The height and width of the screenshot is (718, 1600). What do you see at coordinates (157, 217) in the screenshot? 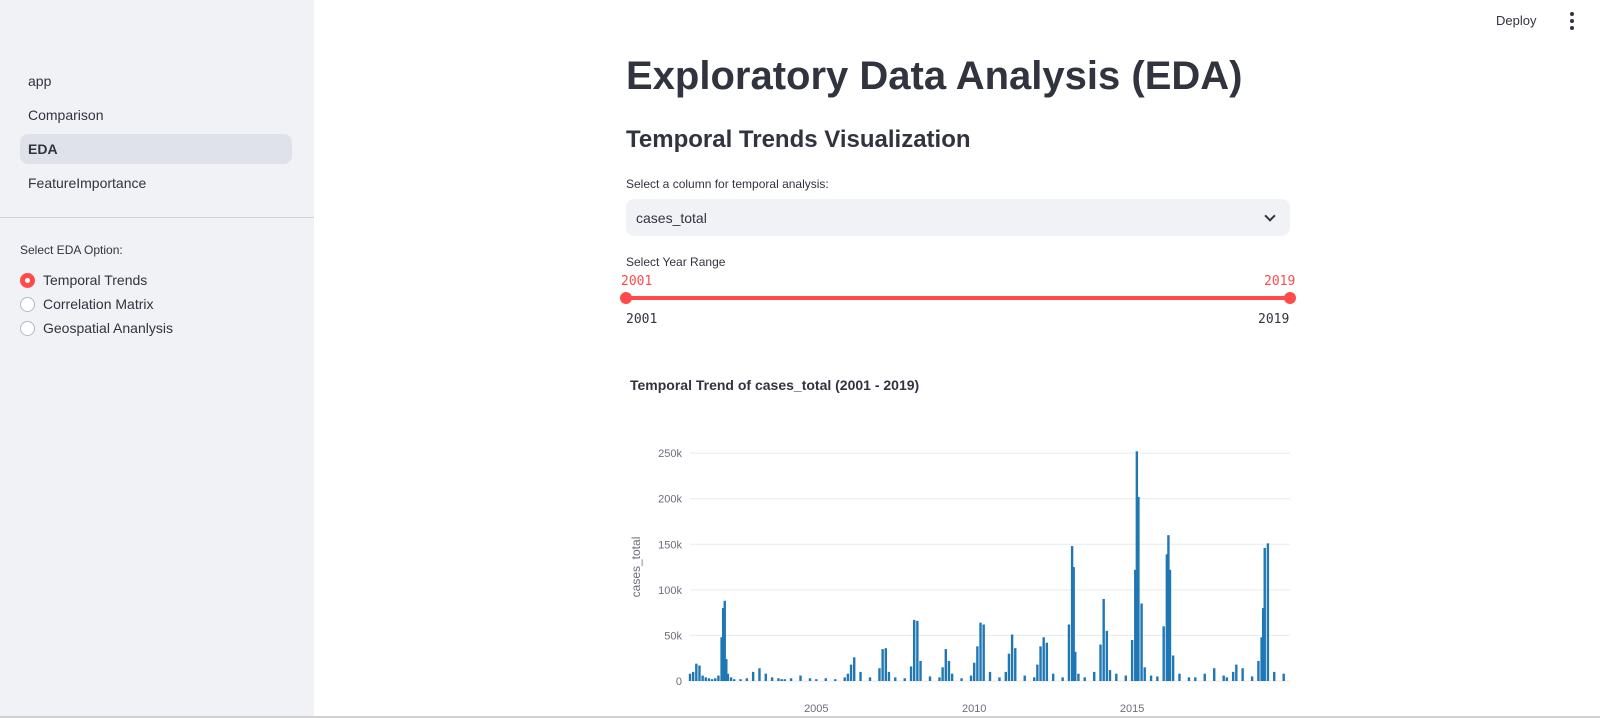
I see `sidebar-divider` at bounding box center [157, 217].